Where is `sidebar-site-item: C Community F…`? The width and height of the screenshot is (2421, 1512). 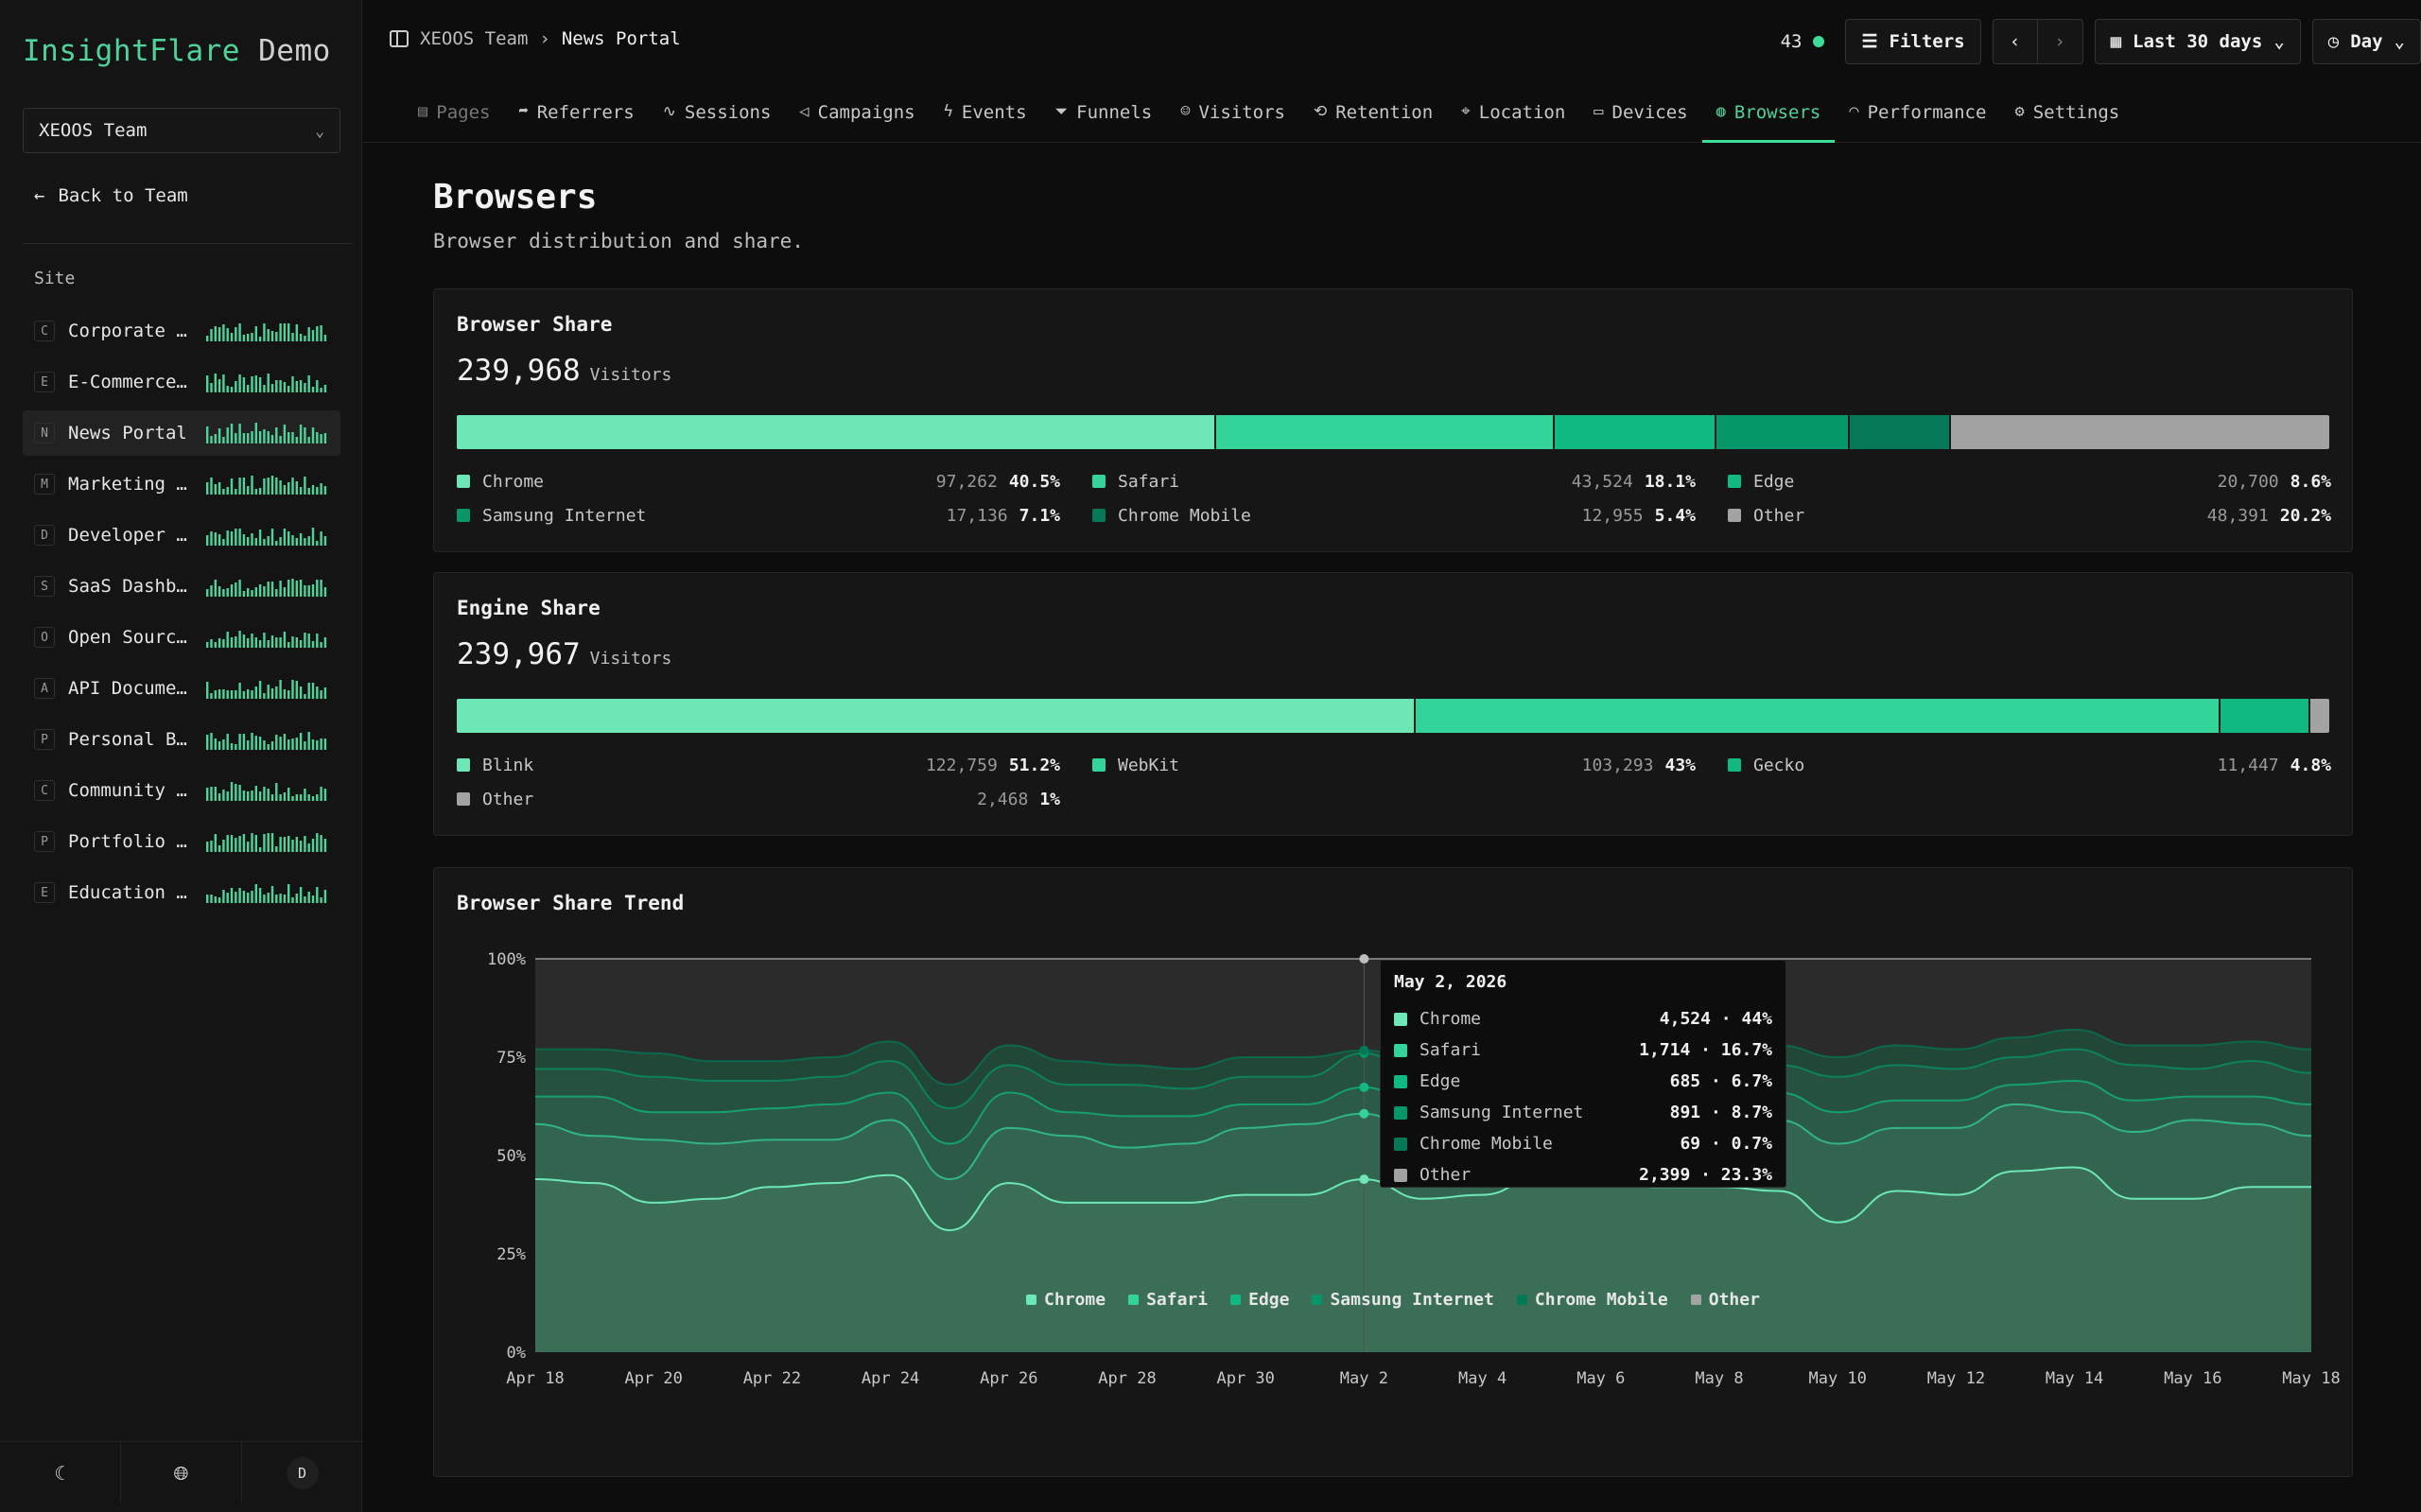
sidebar-site-item: C Community F… is located at coordinates (181, 790).